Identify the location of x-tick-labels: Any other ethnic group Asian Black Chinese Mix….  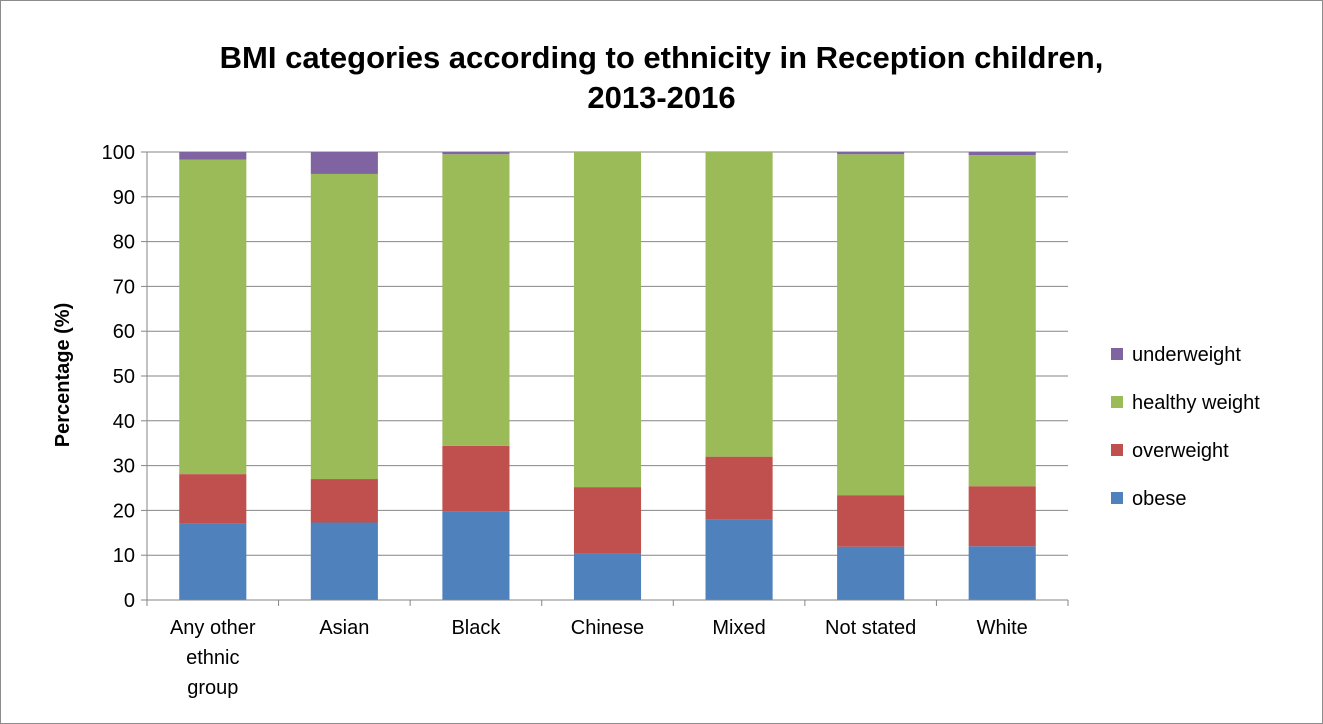
(599, 658).